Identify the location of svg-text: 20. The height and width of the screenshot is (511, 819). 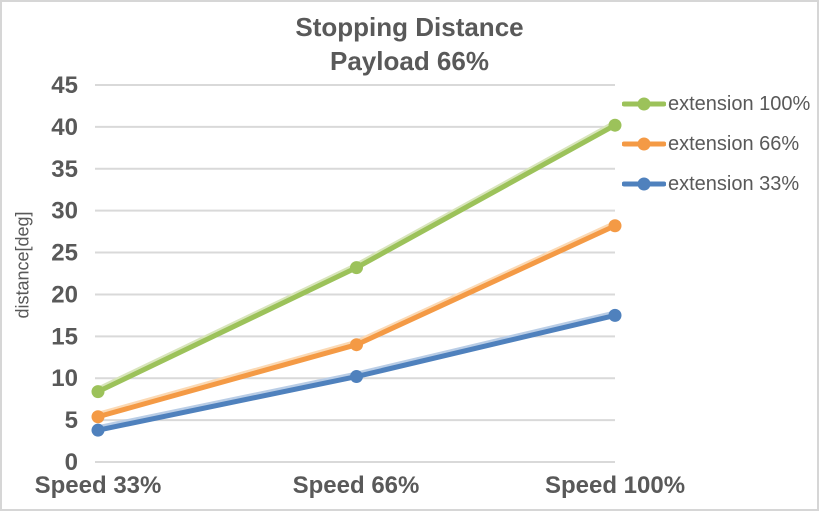
(64, 294).